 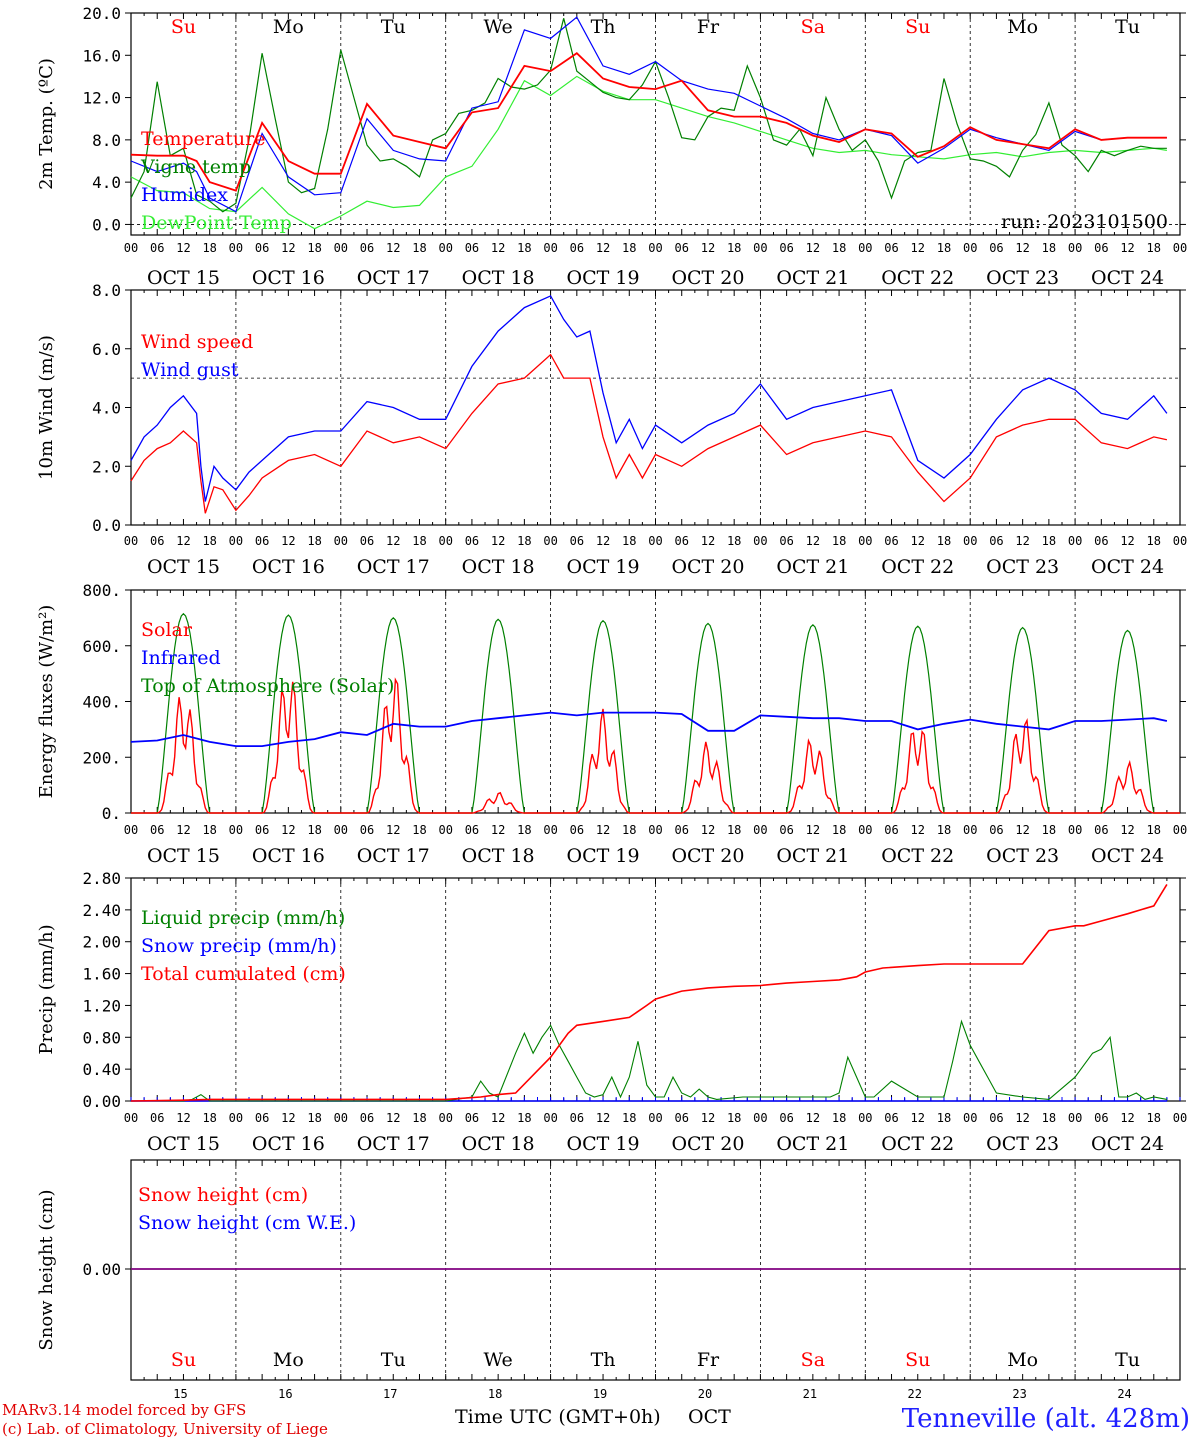 What do you see at coordinates (708, 1360) in the screenshot?
I see `weekday-label-bottom: Fr` at bounding box center [708, 1360].